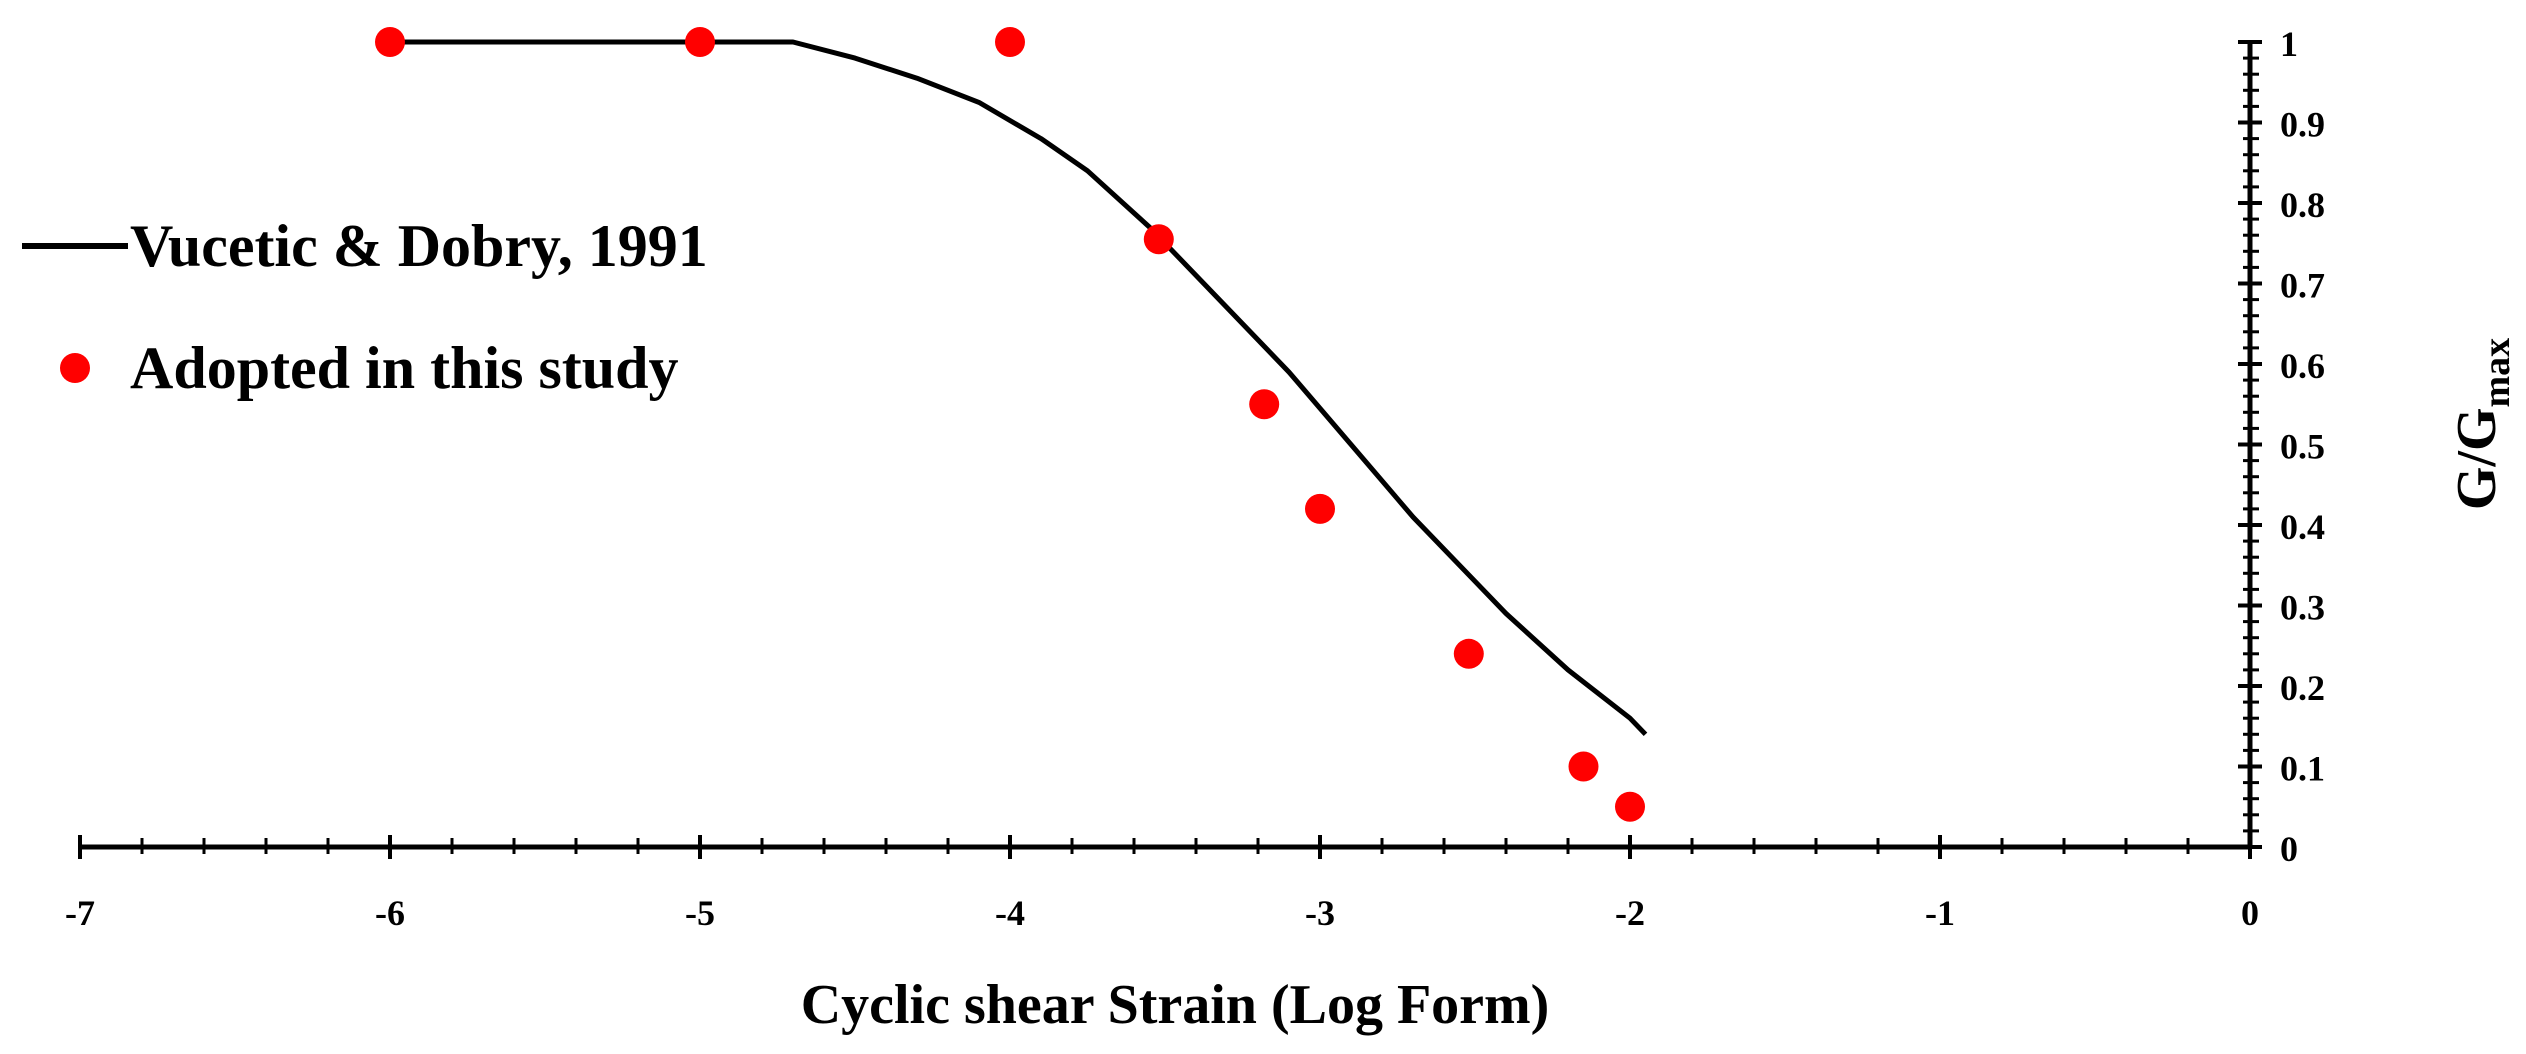 The width and height of the screenshot is (2526, 1054). I want to click on x-axis-title: Cyclic shear Strain (Log Form), so click(1175, 1005).